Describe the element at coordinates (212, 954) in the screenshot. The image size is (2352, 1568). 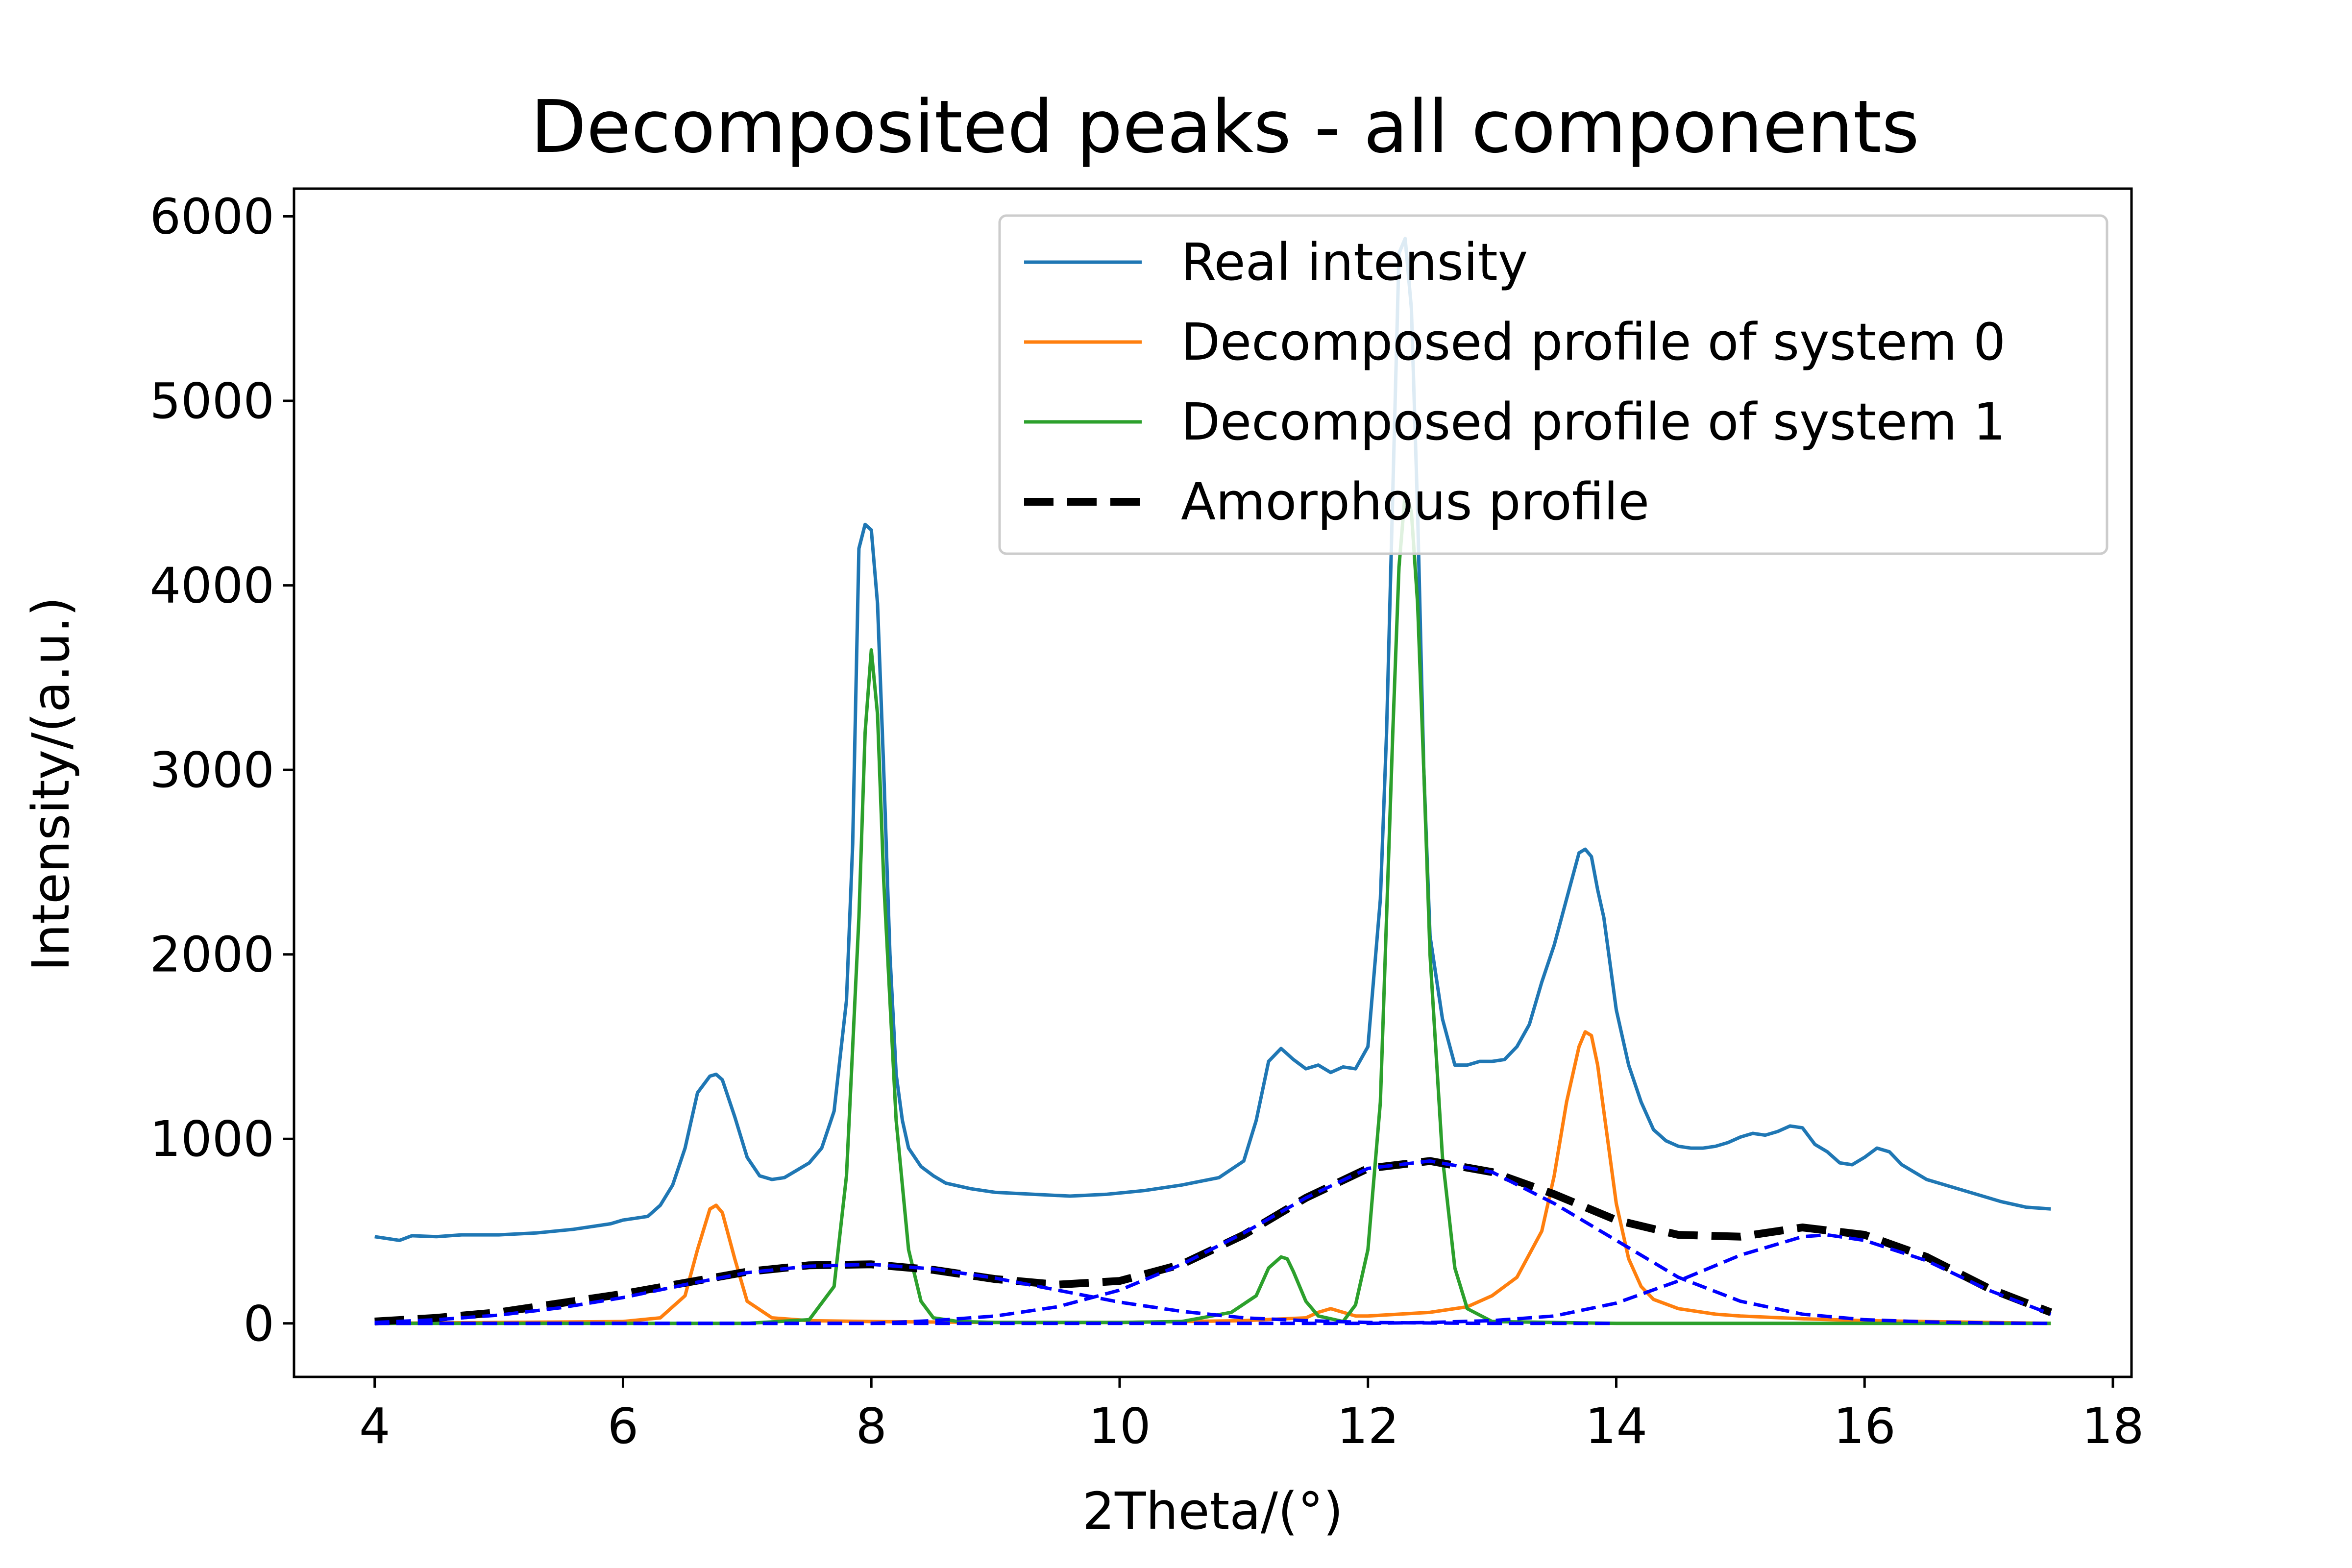
I see `y-tick-label-2: 2000` at that location.